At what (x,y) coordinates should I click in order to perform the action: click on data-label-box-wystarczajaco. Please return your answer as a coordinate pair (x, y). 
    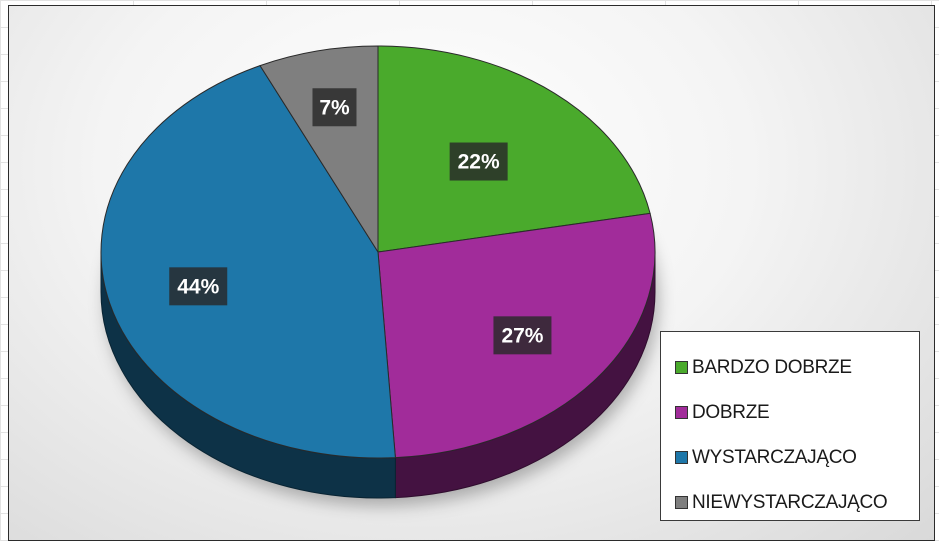
    Looking at the image, I should click on (198, 286).